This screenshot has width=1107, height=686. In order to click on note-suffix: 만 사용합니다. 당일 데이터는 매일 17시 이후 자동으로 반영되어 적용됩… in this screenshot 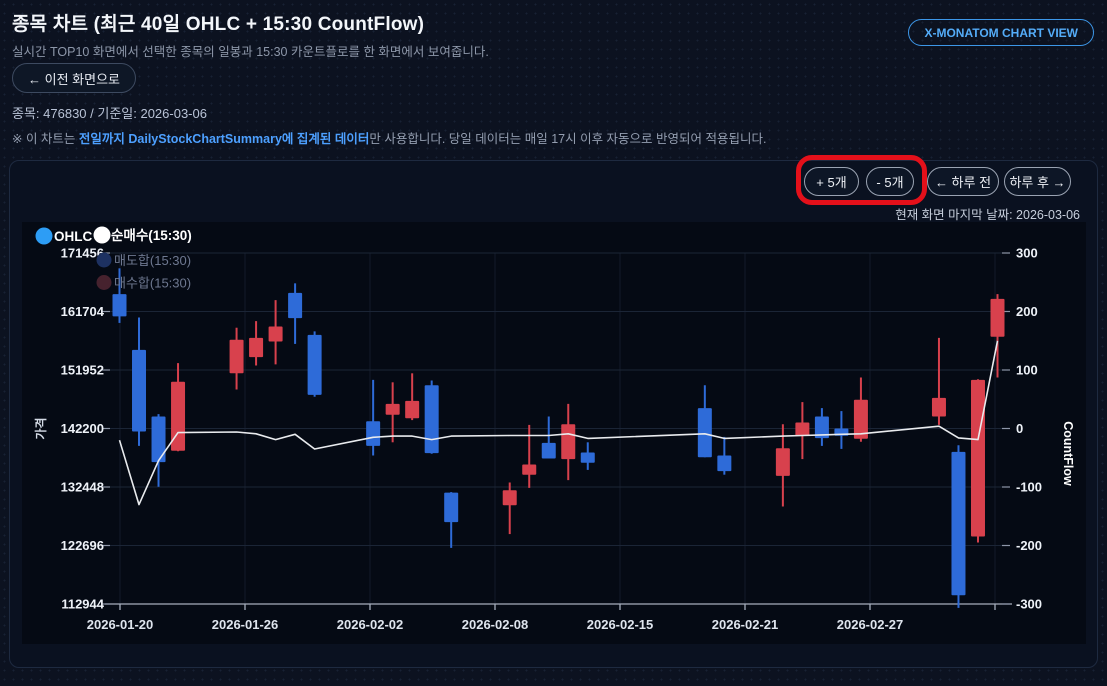, I will do `click(568, 139)`.